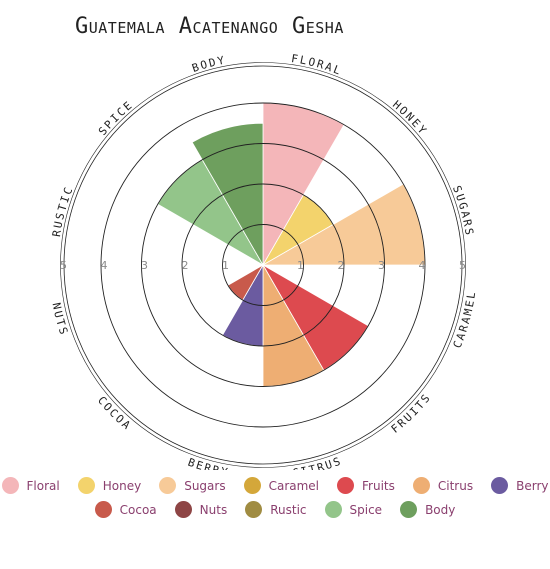 Image resolution: width=550 pixels, height=569 pixels. What do you see at coordinates (63, 265) in the screenshot?
I see `r-tick-label-left: 5` at bounding box center [63, 265].